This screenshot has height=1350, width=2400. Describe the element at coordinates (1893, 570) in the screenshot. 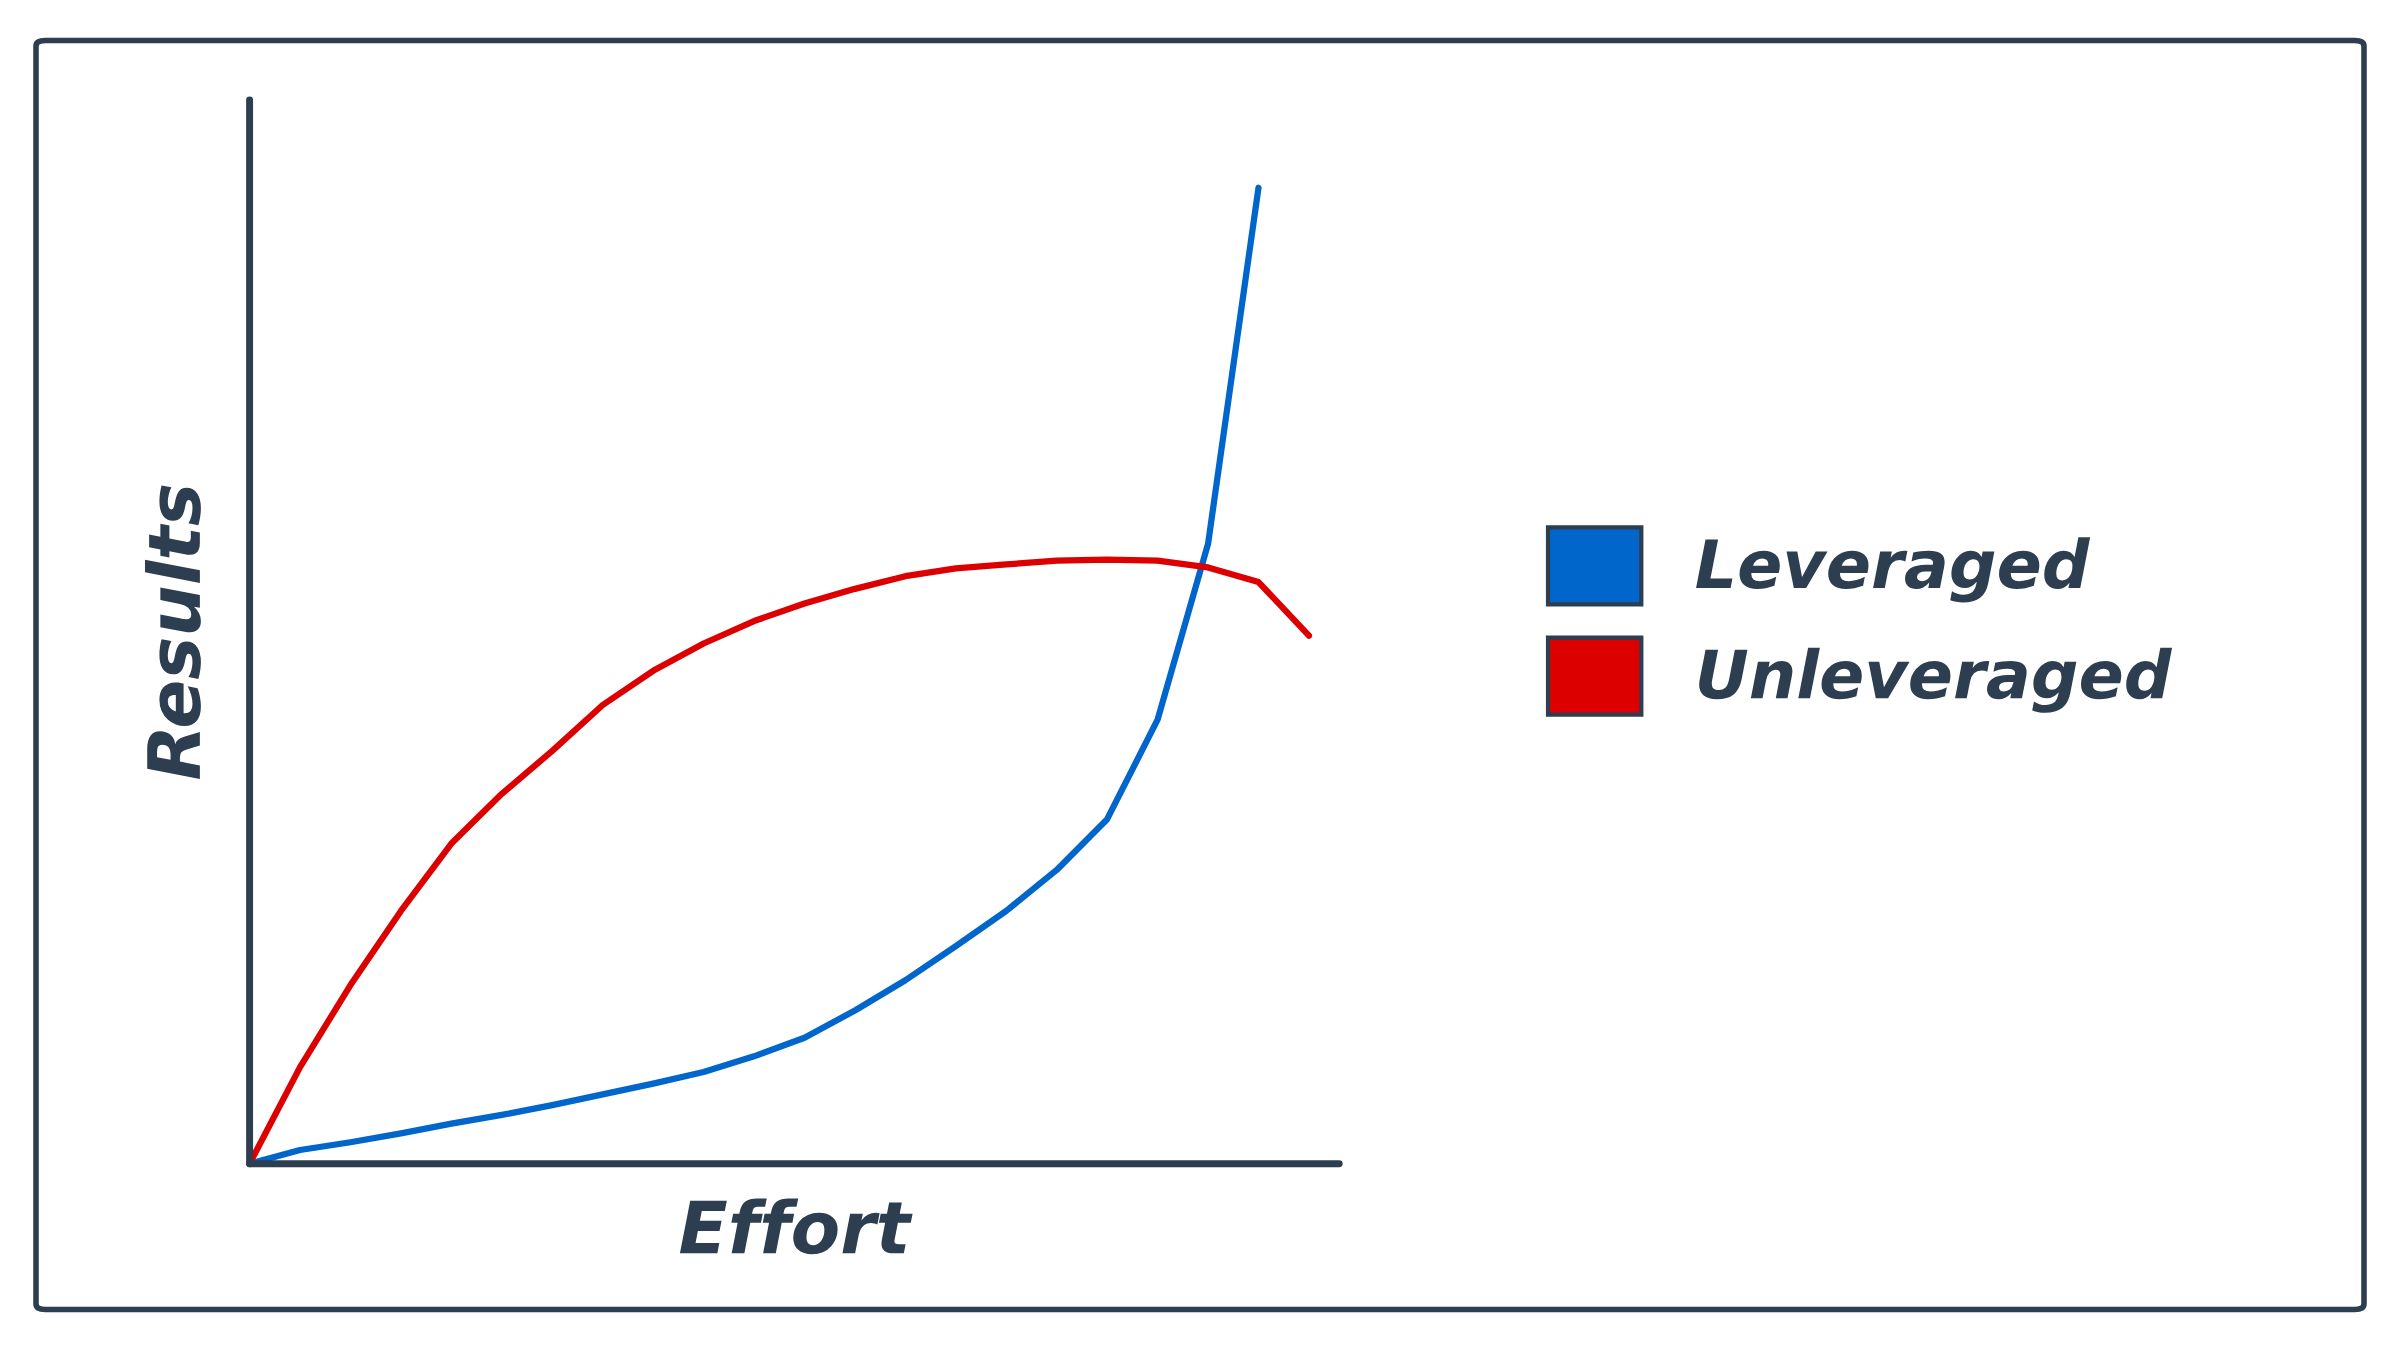

I see `legend-label: Leveraged` at that location.